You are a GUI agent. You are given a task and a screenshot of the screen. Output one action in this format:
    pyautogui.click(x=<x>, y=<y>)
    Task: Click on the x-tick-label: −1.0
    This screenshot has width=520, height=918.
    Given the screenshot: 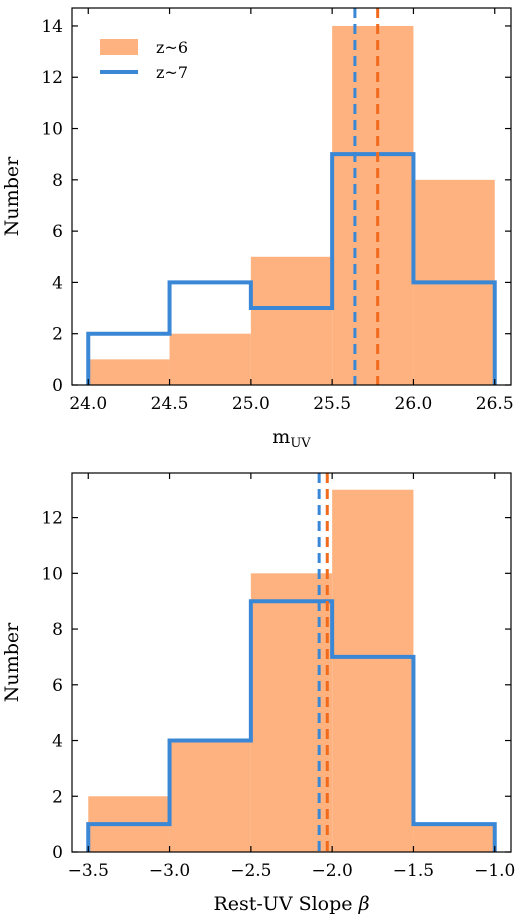 What is the action you would take?
    pyautogui.click(x=494, y=871)
    